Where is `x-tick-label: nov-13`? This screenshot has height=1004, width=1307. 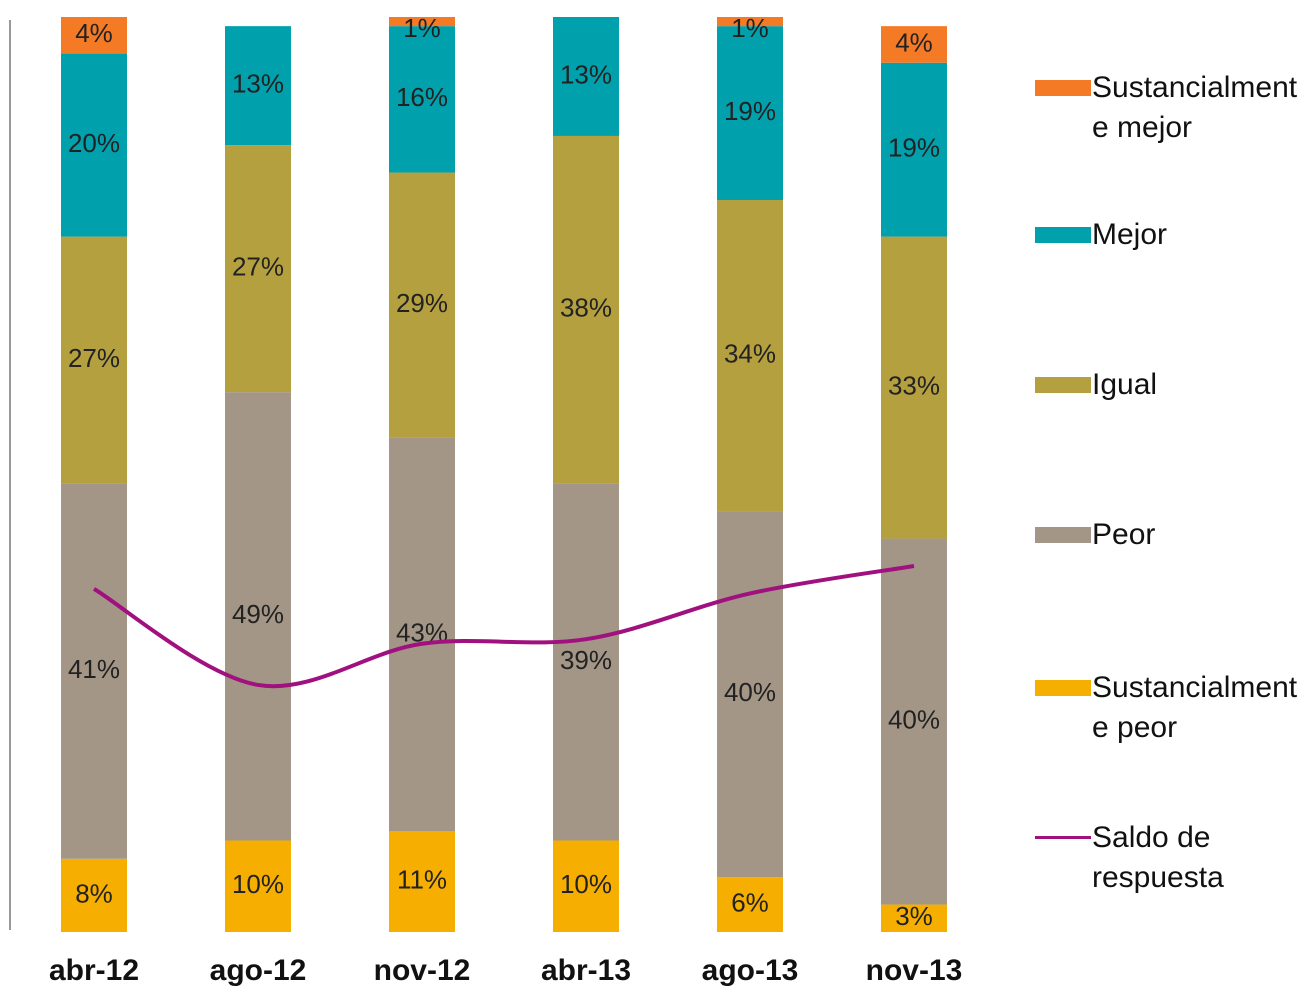 x-tick-label: nov-13 is located at coordinates (914, 970).